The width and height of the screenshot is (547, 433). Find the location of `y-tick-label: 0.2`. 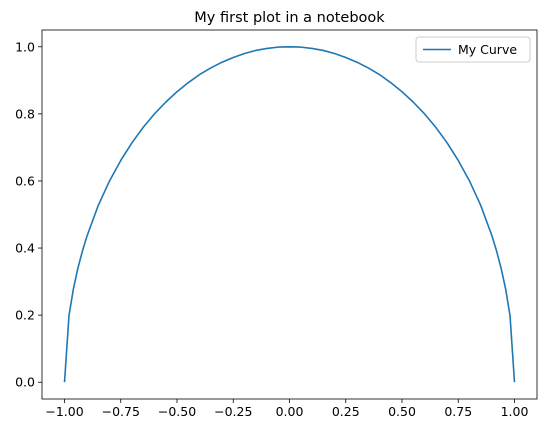

y-tick-label: 0.2 is located at coordinates (25, 315).